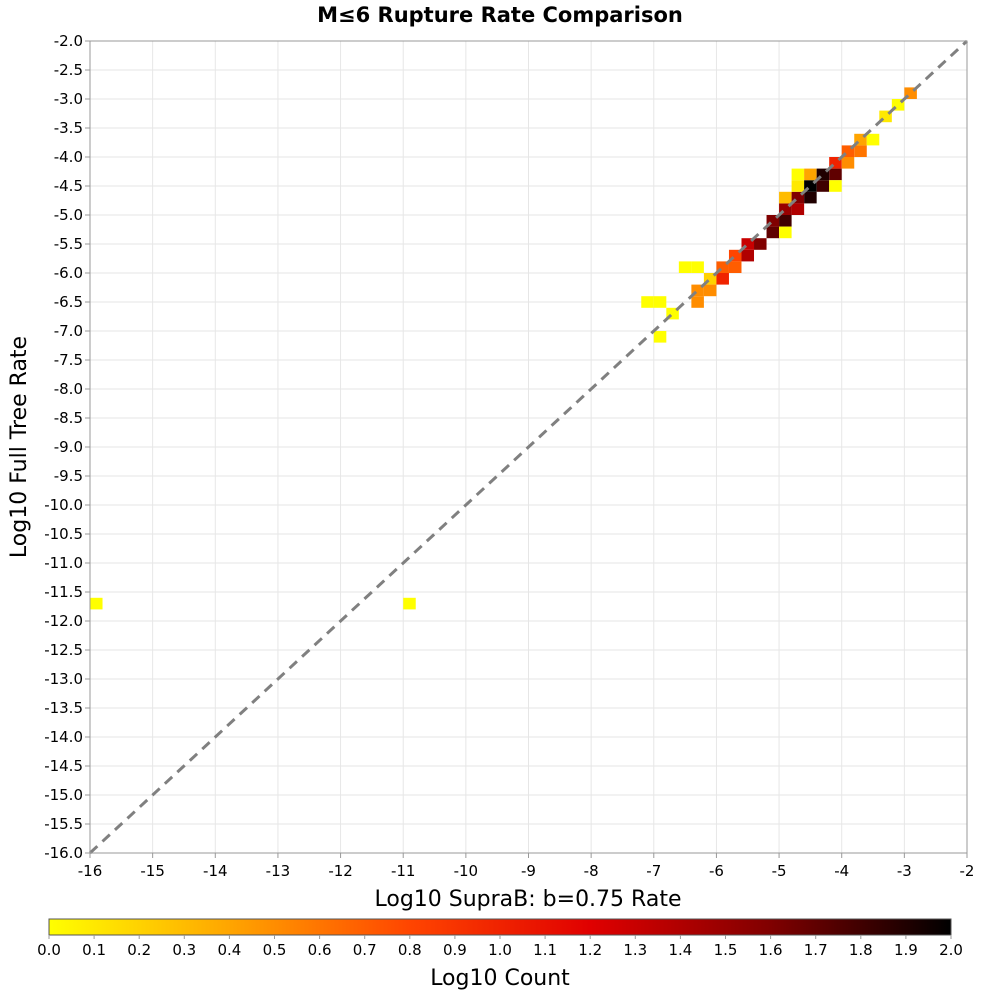  I want to click on colorbar-label: Log10 Count, so click(500, 978).